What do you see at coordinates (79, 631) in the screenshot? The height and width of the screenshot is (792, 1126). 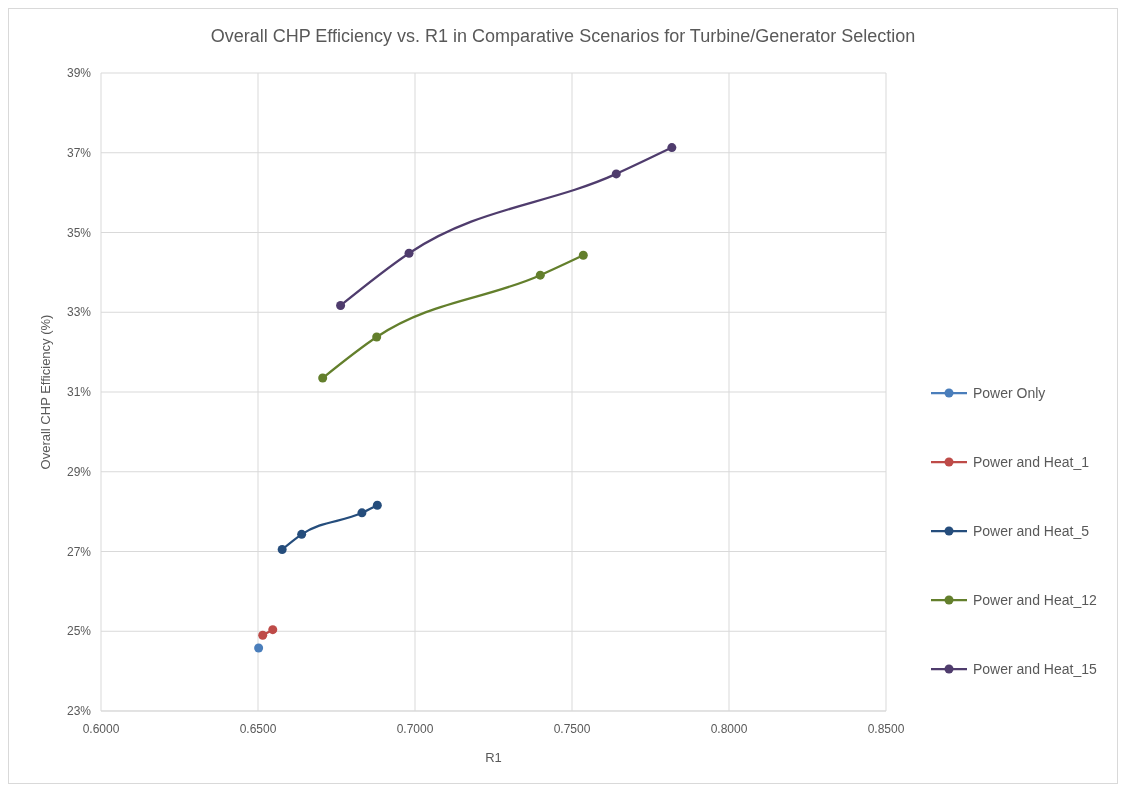 I see `y-tick-label: 25%` at bounding box center [79, 631].